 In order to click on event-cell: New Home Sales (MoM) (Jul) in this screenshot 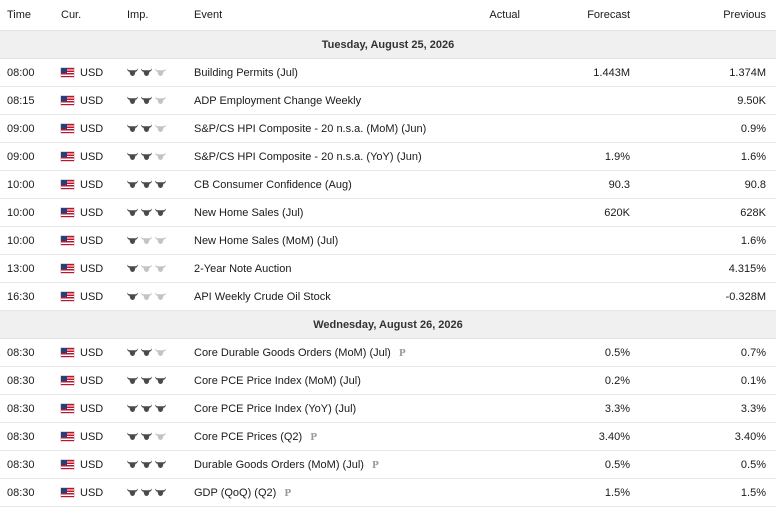, I will do `click(322, 240)`.